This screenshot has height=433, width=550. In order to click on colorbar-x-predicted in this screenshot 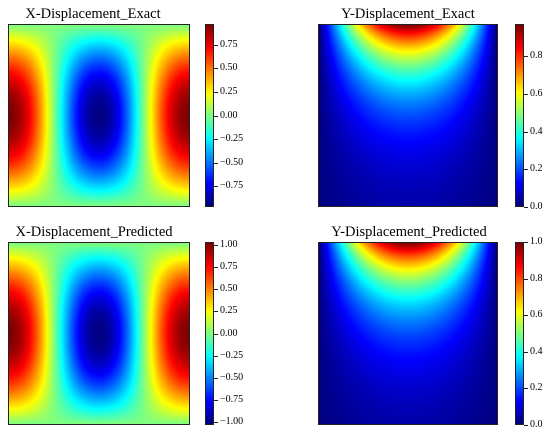, I will do `click(209, 333)`.